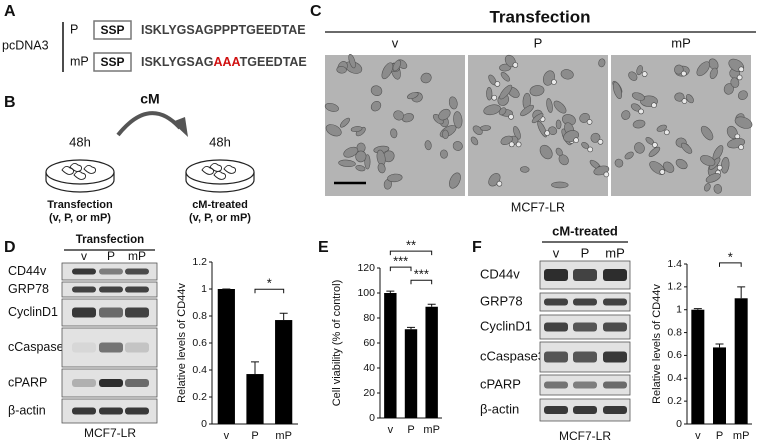 This screenshot has height=444, width=758. I want to click on panel-title: Transfection, so click(539, 16).